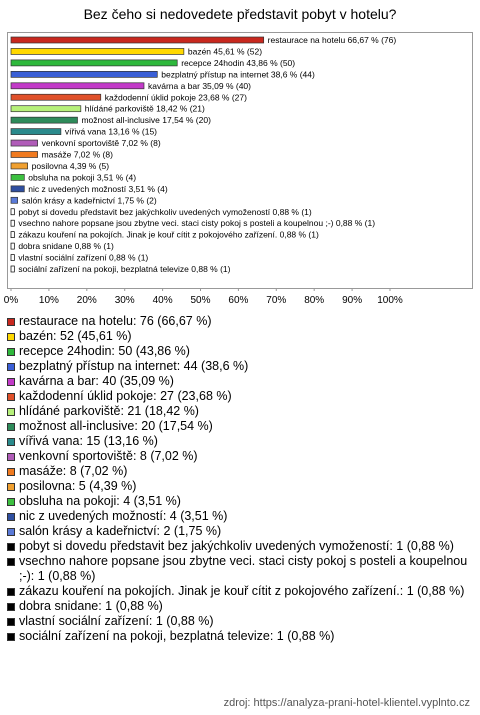 This screenshot has height=715, width=480. What do you see at coordinates (101, 143) in the screenshot?
I see `bar-label: venkovní sportoviště 7,02 % (8)` at bounding box center [101, 143].